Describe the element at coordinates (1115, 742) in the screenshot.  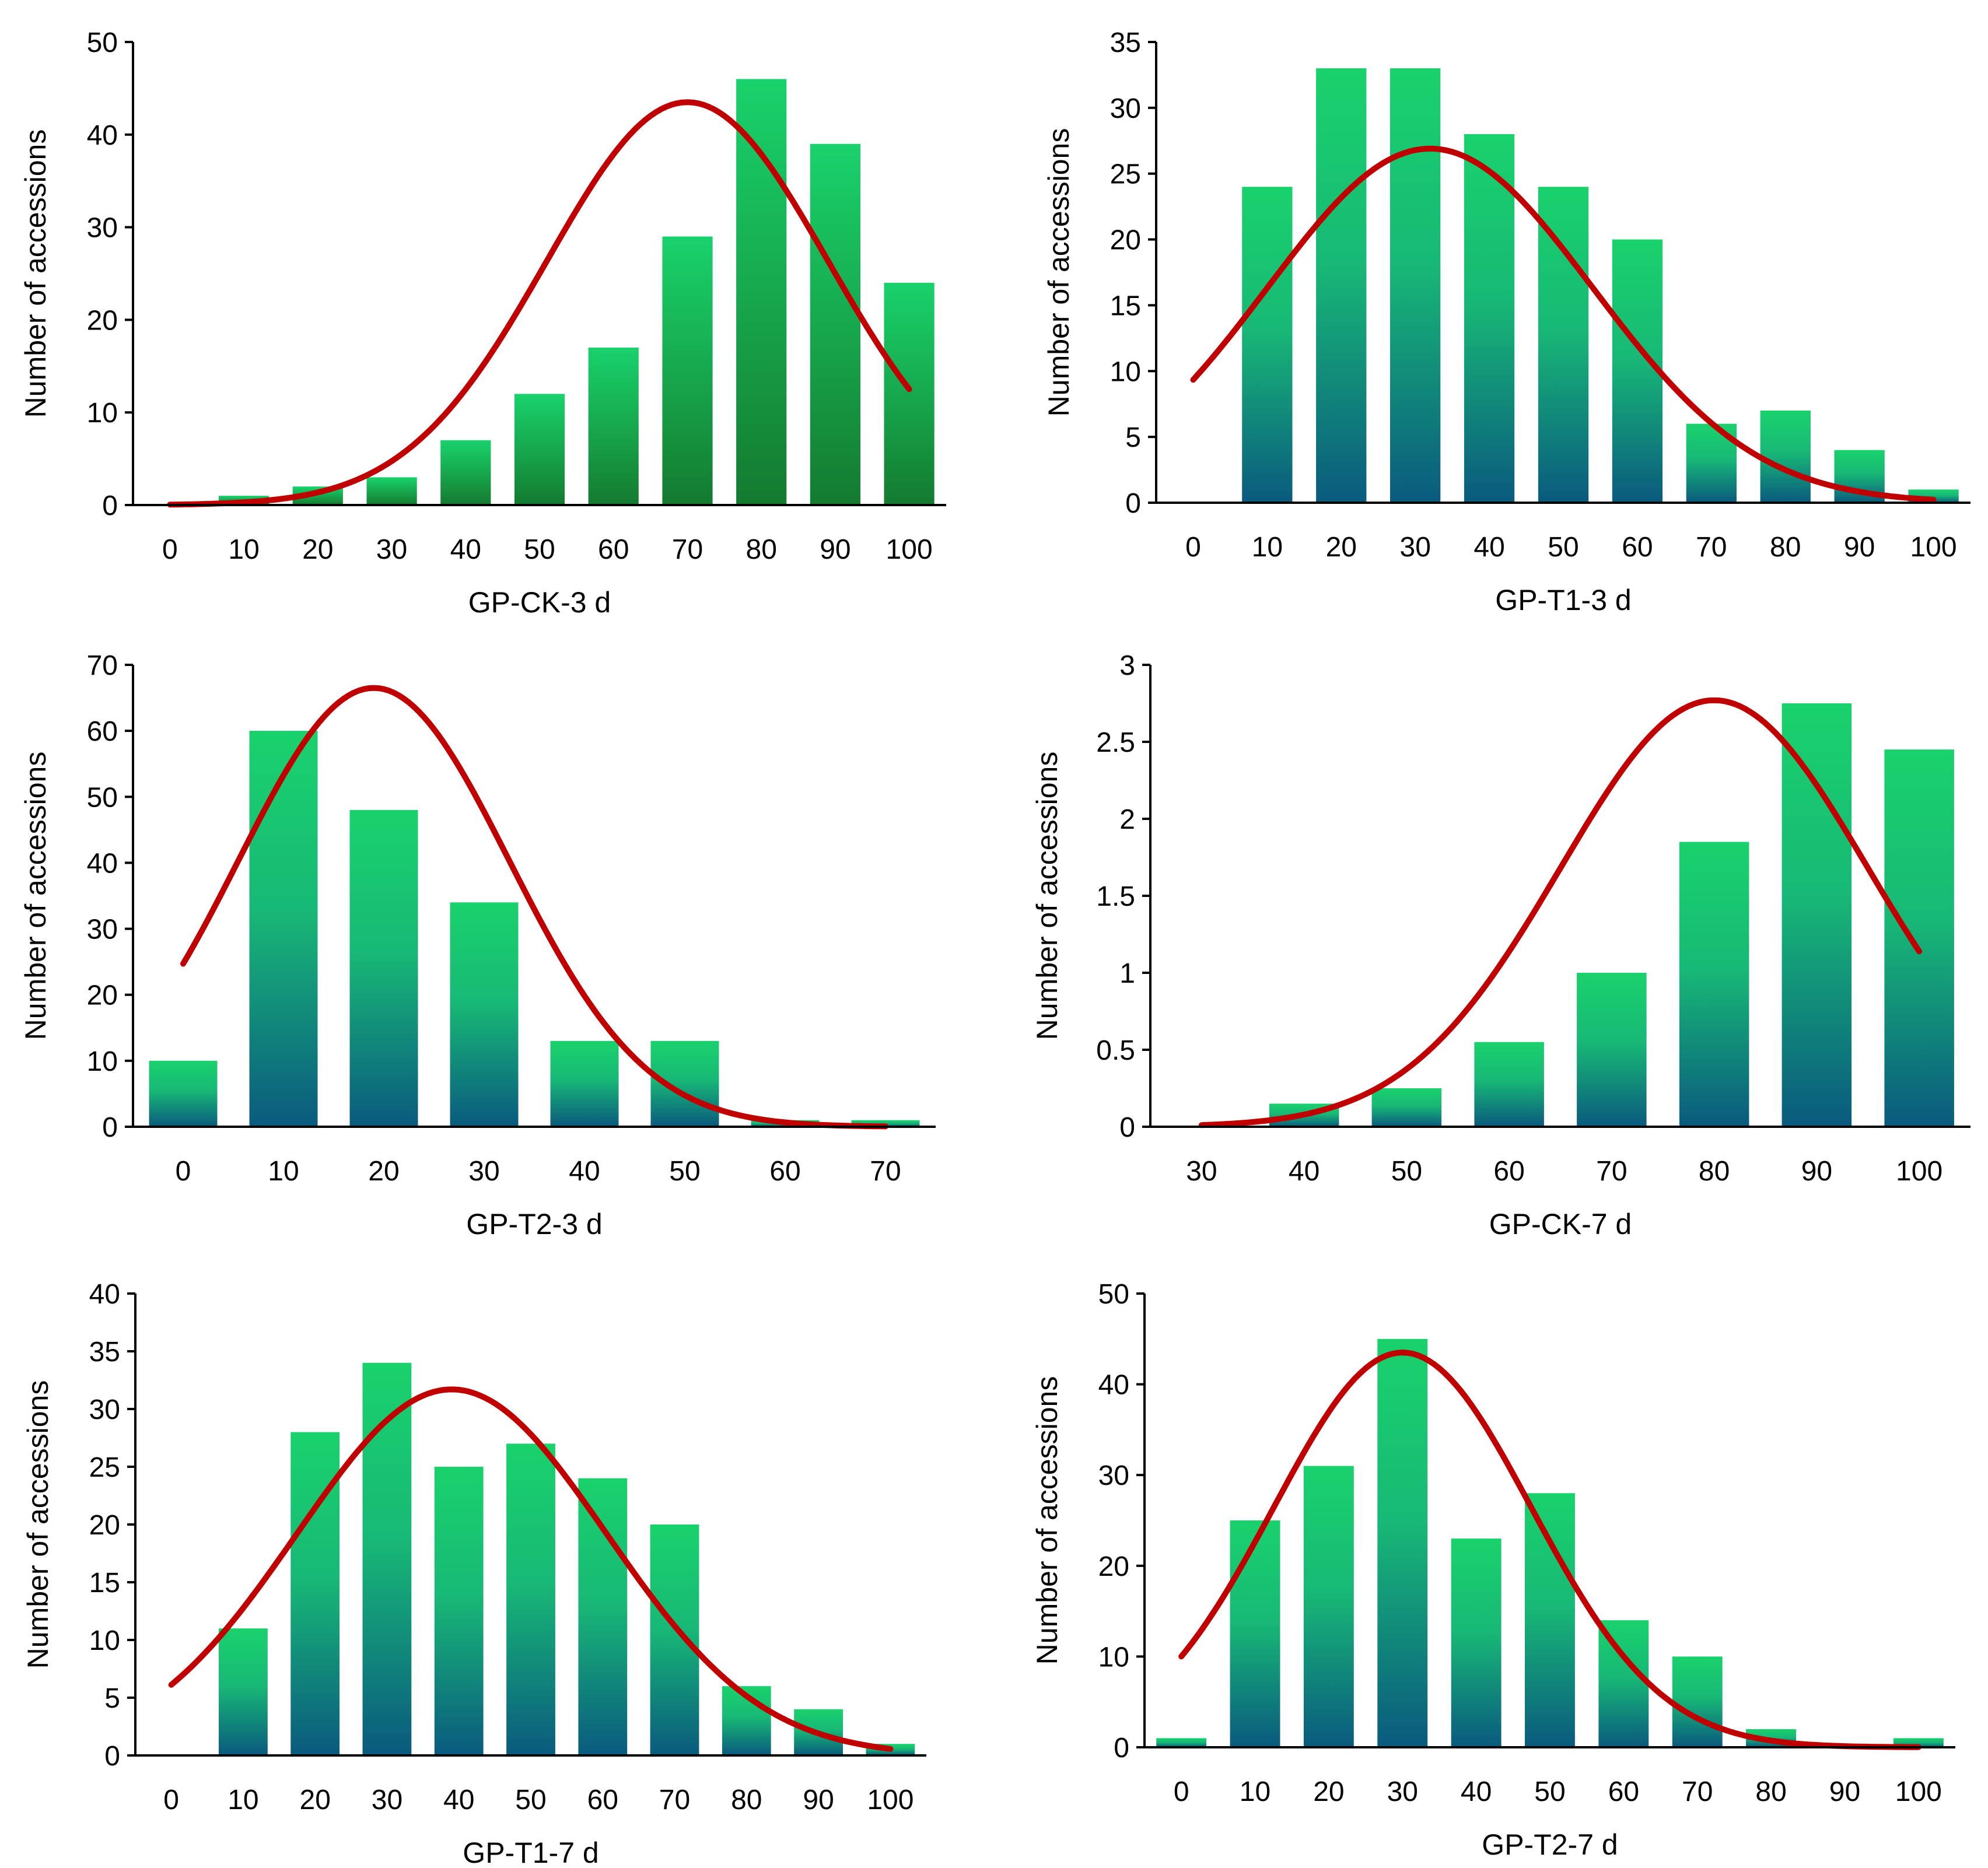
I see `y-tick-label: 2.5` at that location.